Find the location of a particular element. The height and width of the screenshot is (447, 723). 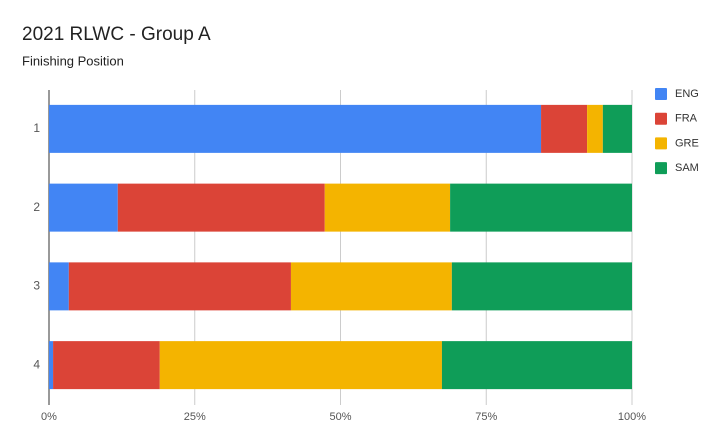

chart-subtitle: Finishing Position is located at coordinates (73, 60).